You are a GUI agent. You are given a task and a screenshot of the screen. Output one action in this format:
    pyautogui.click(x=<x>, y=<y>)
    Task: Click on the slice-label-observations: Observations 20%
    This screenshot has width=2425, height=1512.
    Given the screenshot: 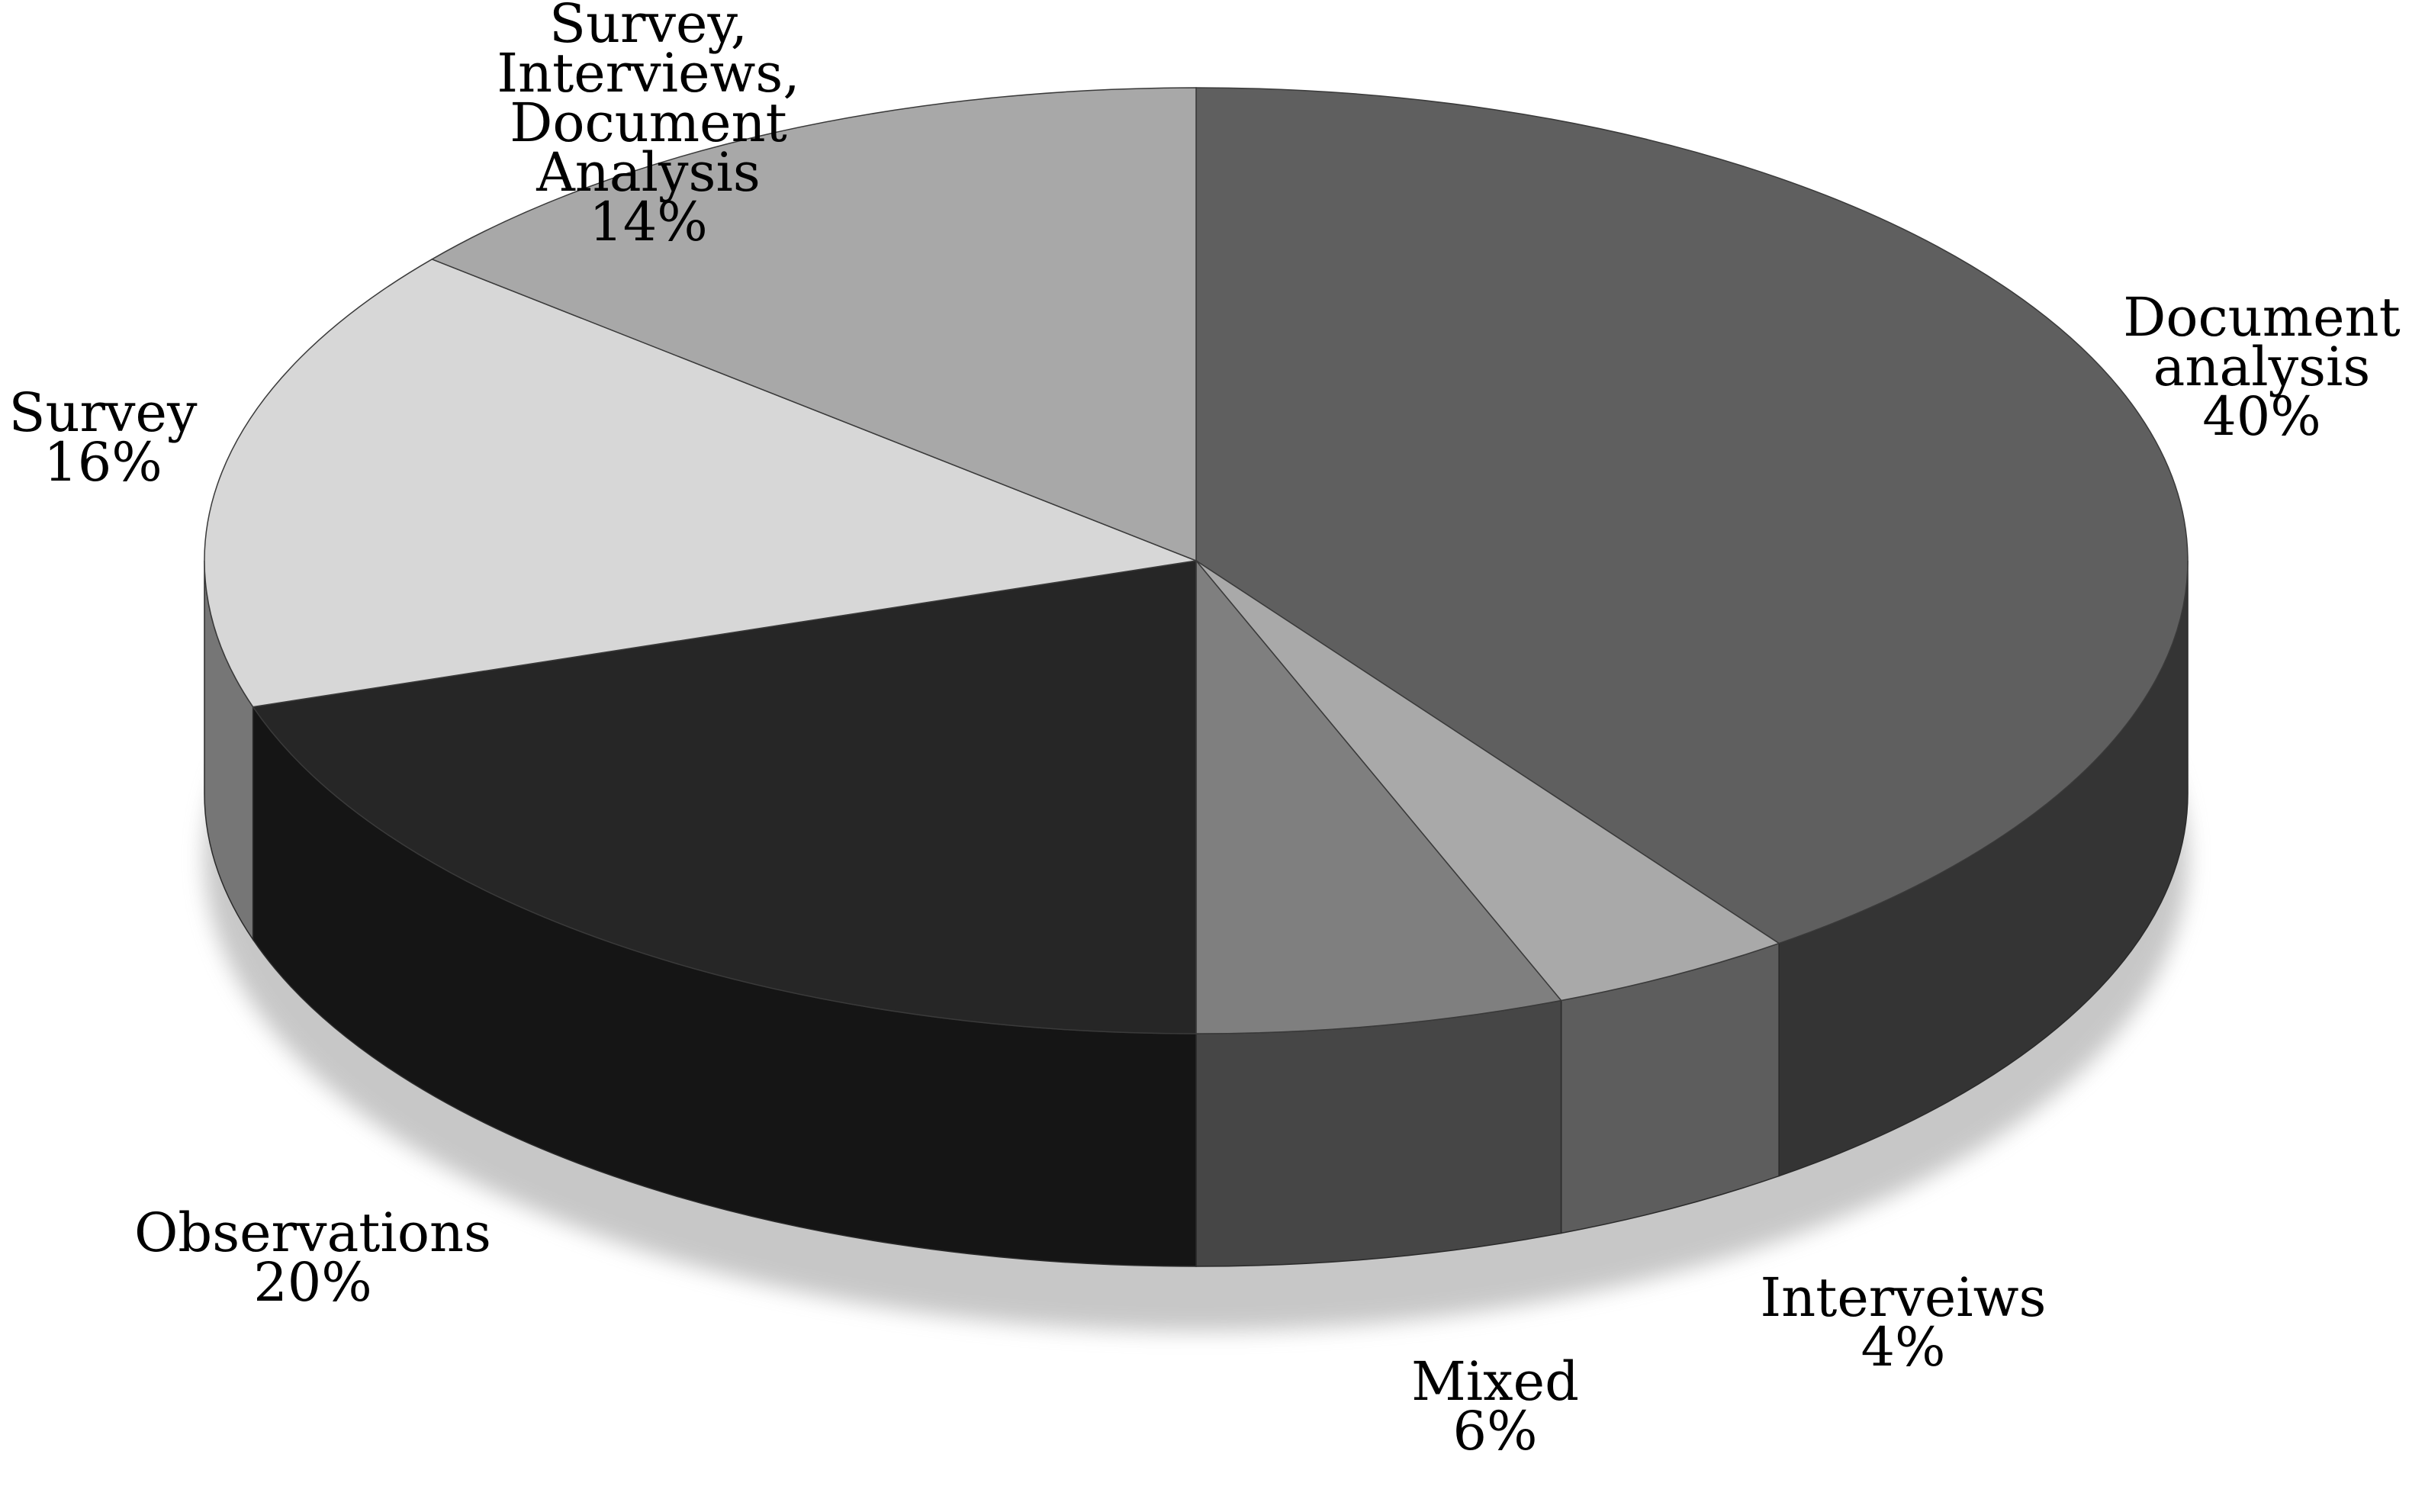 What is the action you would take?
    pyautogui.click(x=312, y=1258)
    